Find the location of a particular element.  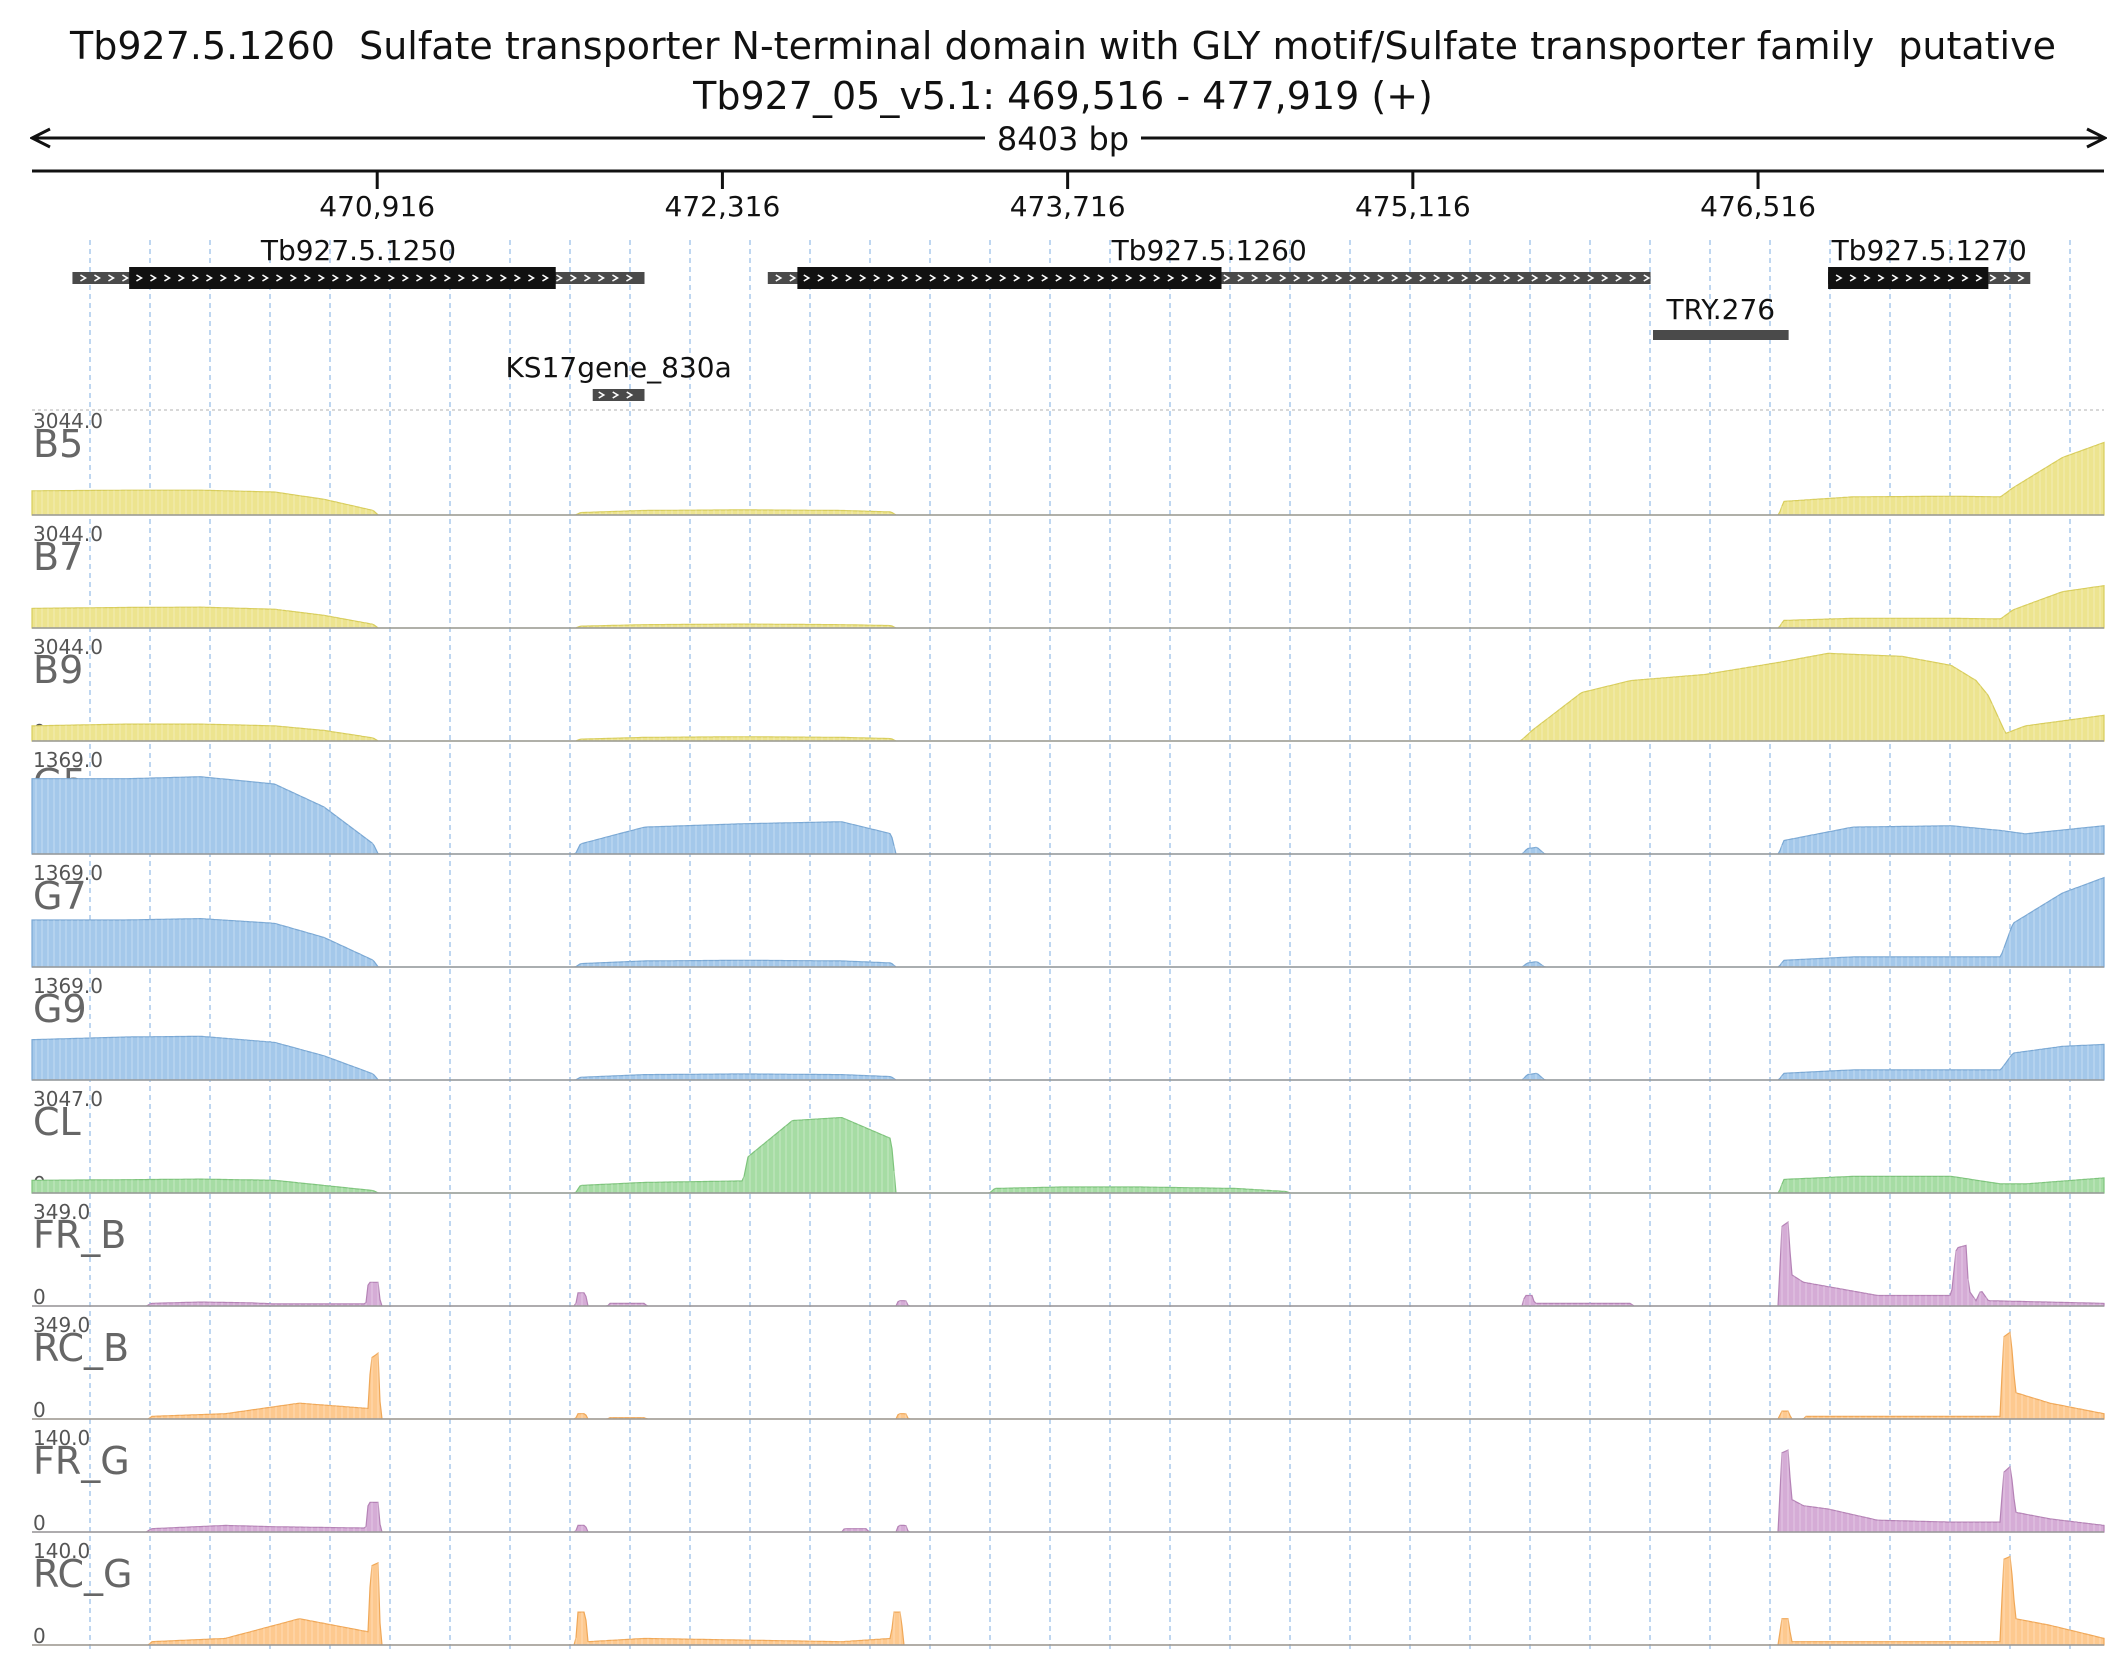

track-g5: G51369.00 is located at coordinates (1068, 802).